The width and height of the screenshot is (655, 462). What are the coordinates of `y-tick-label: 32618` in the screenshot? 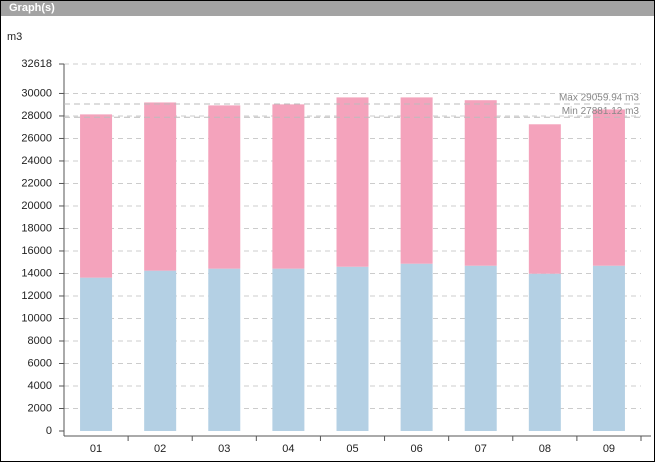 It's located at (36, 64).